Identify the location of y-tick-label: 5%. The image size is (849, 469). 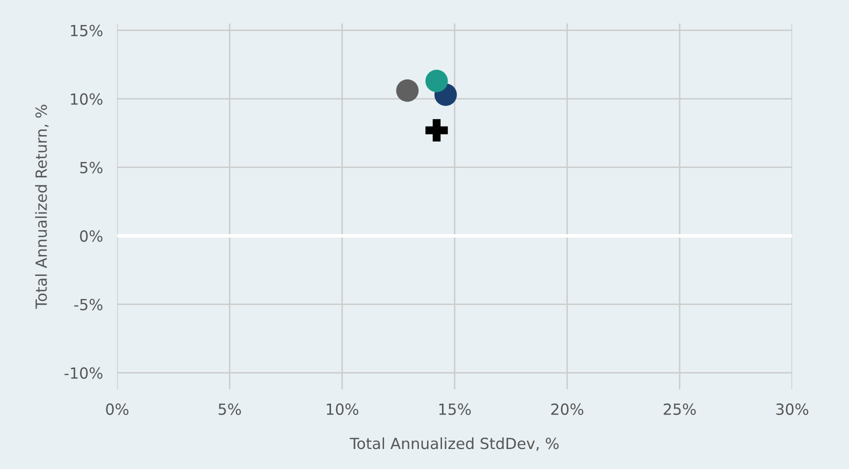
(91, 168).